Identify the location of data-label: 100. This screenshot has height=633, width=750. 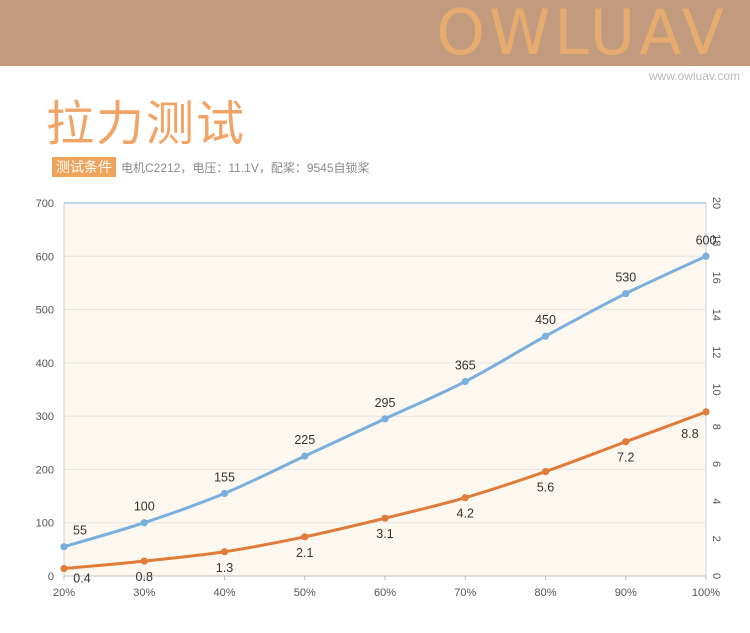
(144, 507).